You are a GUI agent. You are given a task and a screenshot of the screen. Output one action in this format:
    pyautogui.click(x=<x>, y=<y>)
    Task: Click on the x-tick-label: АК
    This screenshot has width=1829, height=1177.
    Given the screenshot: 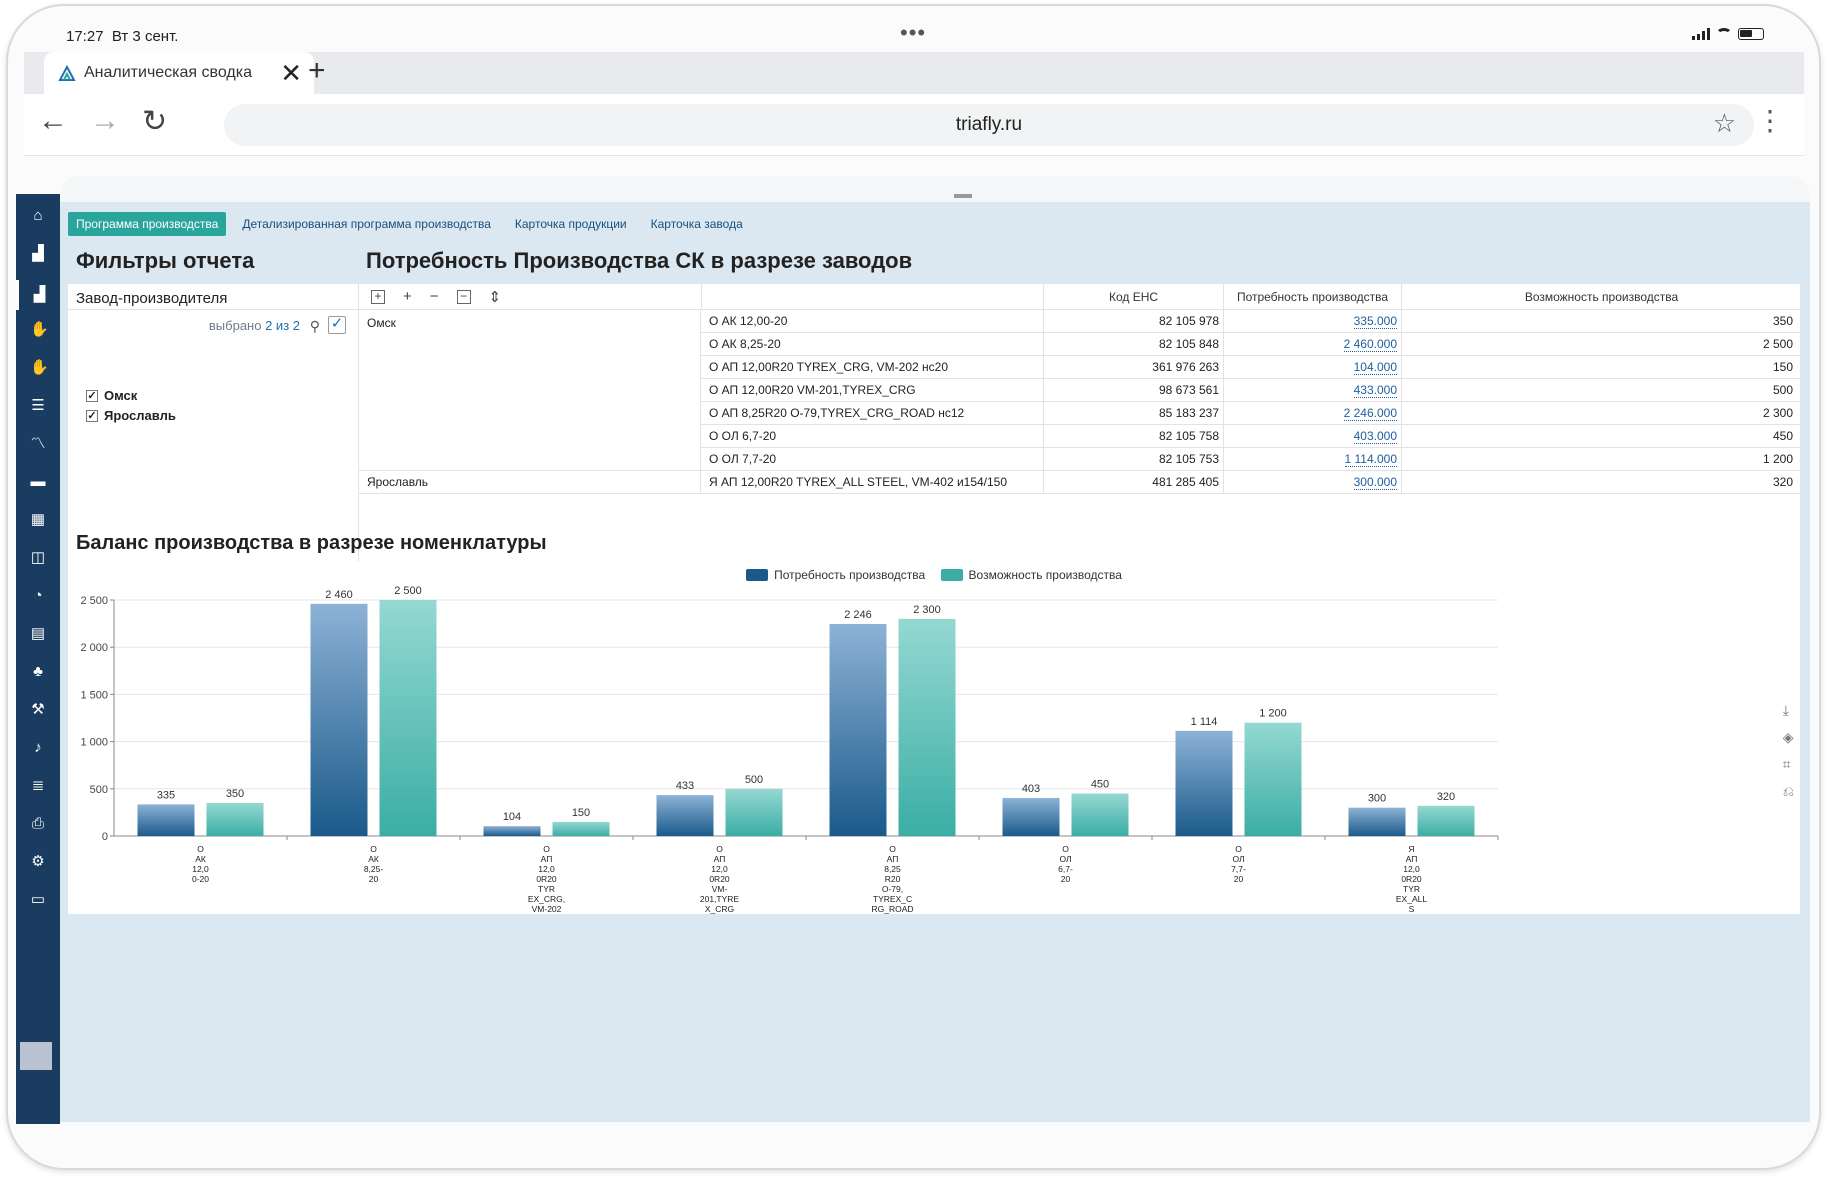 What is the action you would take?
    pyautogui.click(x=200, y=859)
    